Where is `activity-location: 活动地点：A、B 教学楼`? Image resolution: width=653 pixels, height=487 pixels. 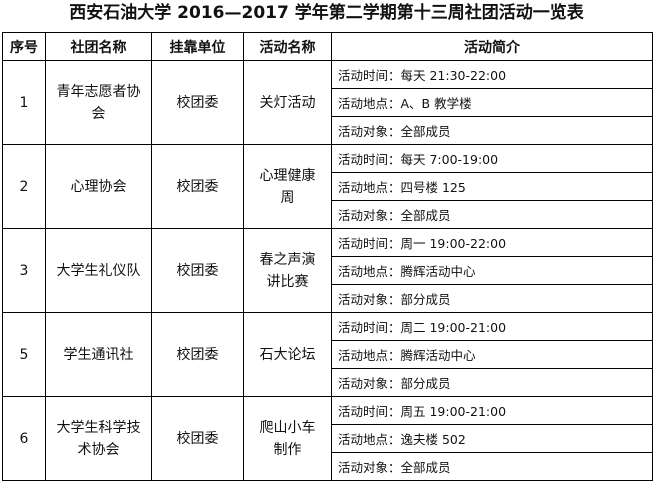
activity-location: 活动地点：A、B 教学楼 is located at coordinates (492, 102).